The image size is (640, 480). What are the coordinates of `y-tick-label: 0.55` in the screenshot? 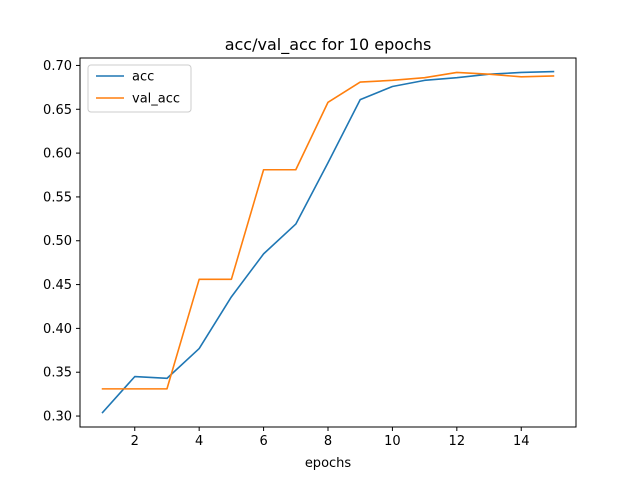 It's located at (57, 197).